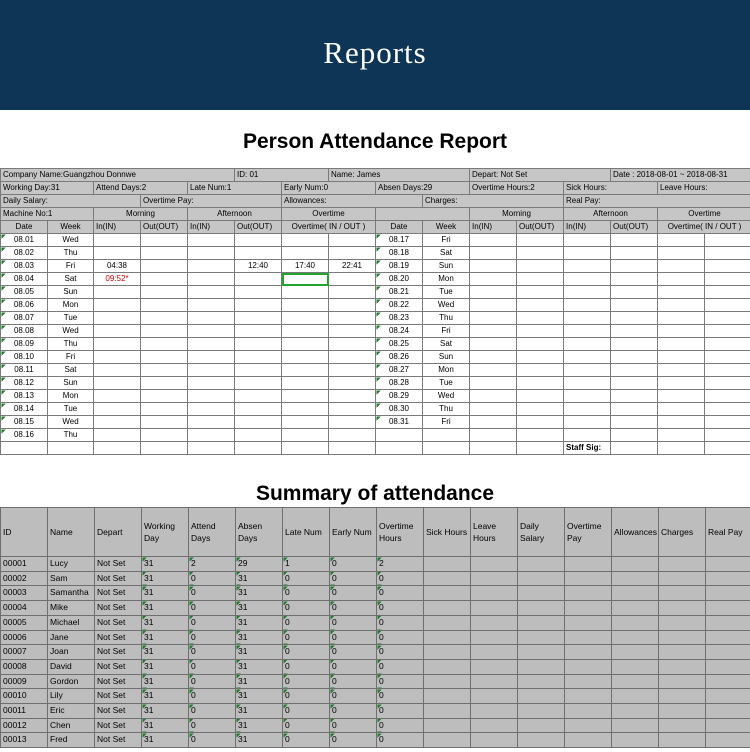 The width and height of the screenshot is (750, 752). What do you see at coordinates (375, 608) in the screenshot?
I see `summary-row: 00004 Mike Not Set 31 0 31 0 0 0` at bounding box center [375, 608].